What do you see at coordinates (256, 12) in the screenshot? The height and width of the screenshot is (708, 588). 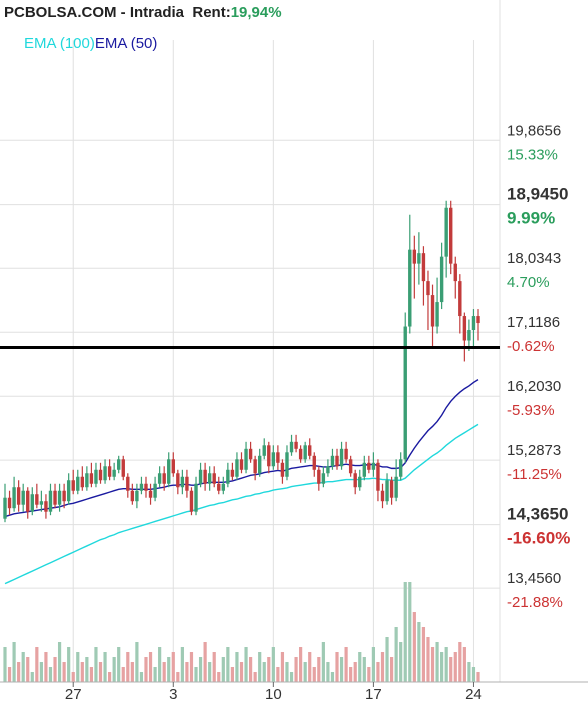 I see `rent-value: 19,94%` at bounding box center [256, 12].